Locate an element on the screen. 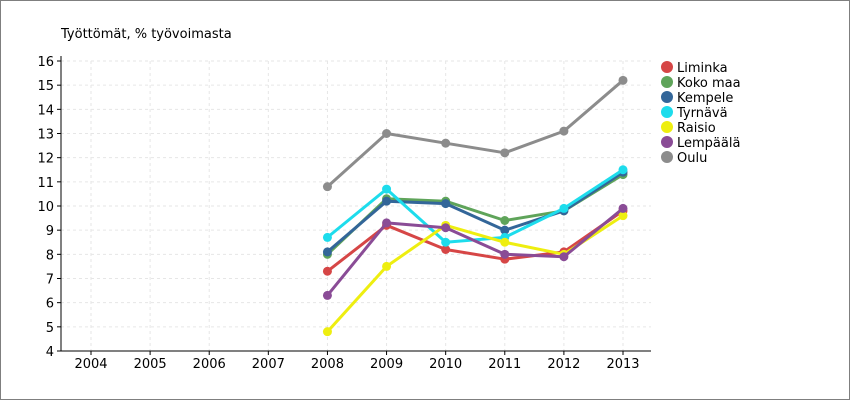 The image size is (850, 401). x-tick-label: 2011 is located at coordinates (504, 364).